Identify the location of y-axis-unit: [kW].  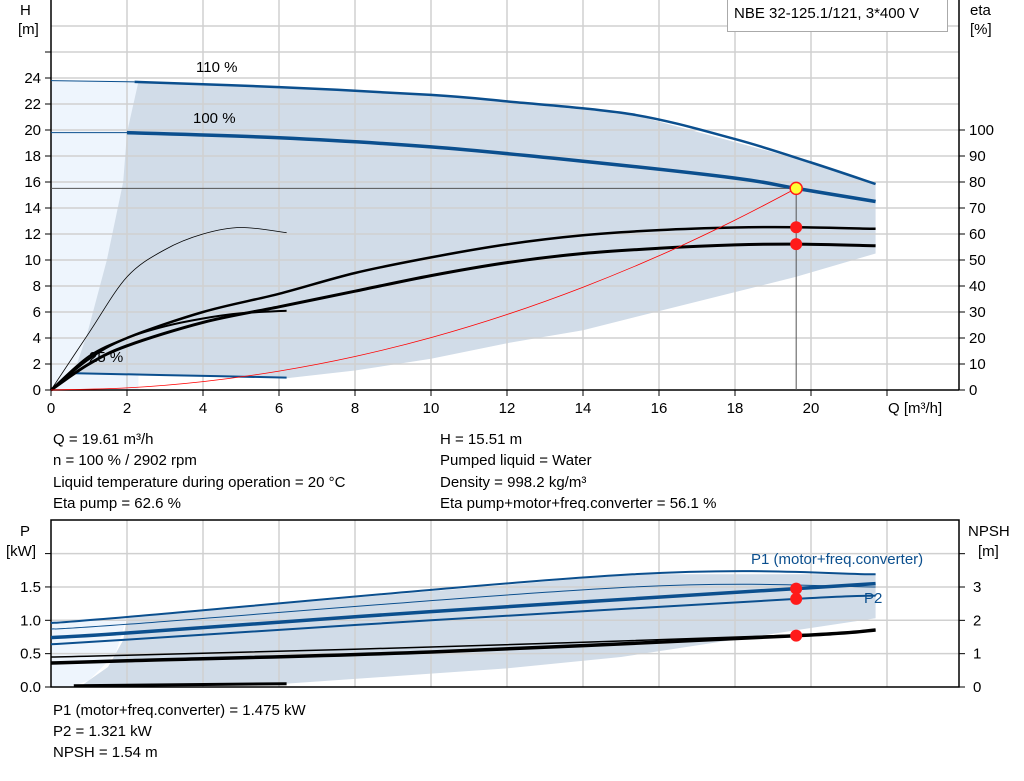
(21, 551).